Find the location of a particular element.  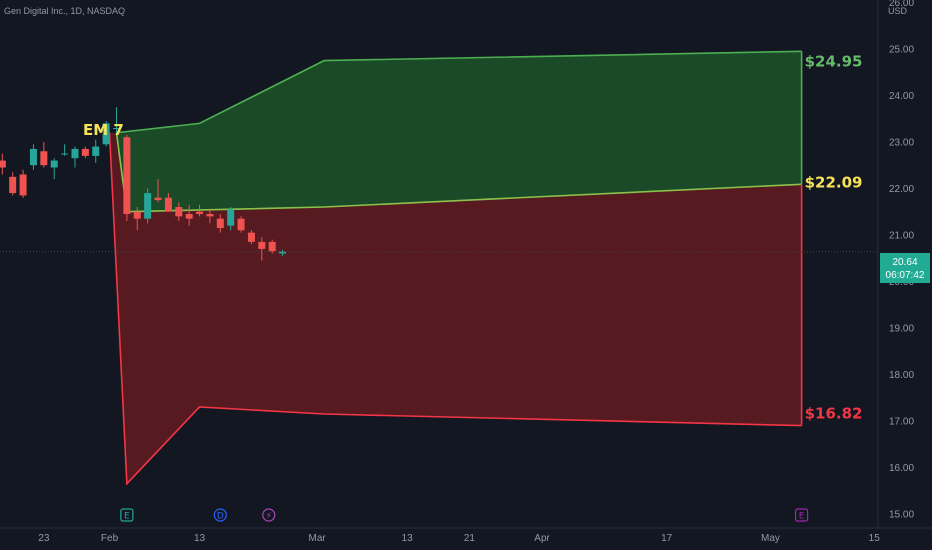

y-tick-label: 22.00 is located at coordinates (901, 189).